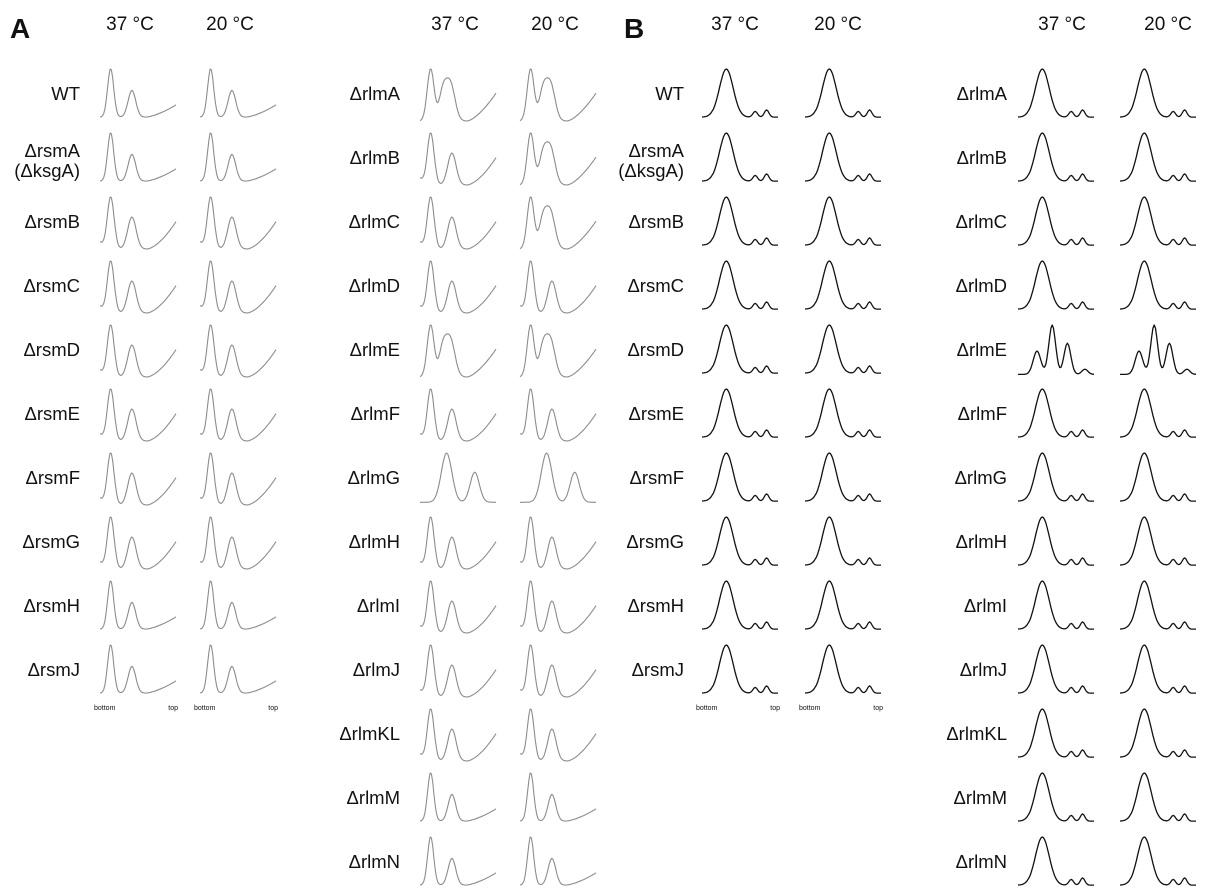 The image size is (1220, 895). I want to click on strain-label: ΔrsmG, so click(655, 541).